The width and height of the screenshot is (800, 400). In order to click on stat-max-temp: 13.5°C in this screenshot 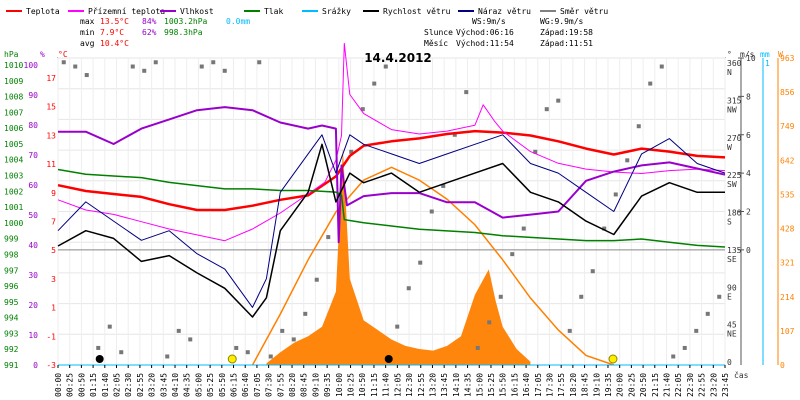, I will do `click(114, 21)`.